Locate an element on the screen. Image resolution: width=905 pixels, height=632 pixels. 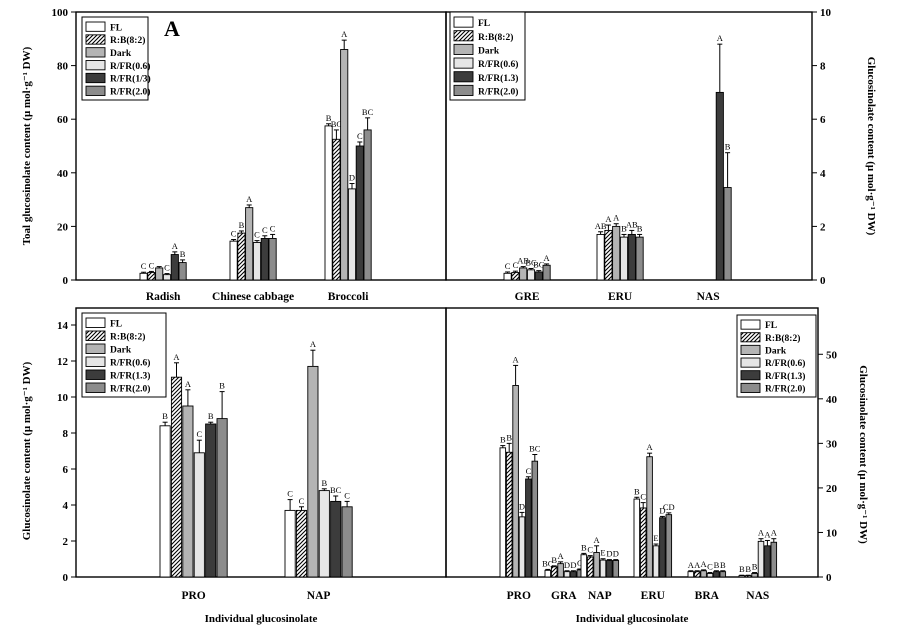
y-axis: 0 20 40 60 80 100 is located at coordinates (64, 147).